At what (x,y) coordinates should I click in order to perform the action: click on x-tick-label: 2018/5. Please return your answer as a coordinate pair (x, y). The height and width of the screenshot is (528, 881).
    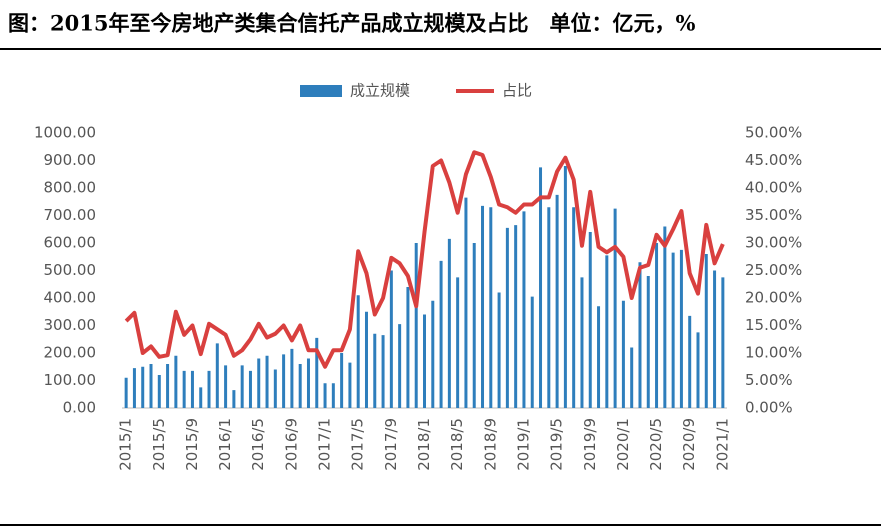
    Looking at the image, I should click on (457, 444).